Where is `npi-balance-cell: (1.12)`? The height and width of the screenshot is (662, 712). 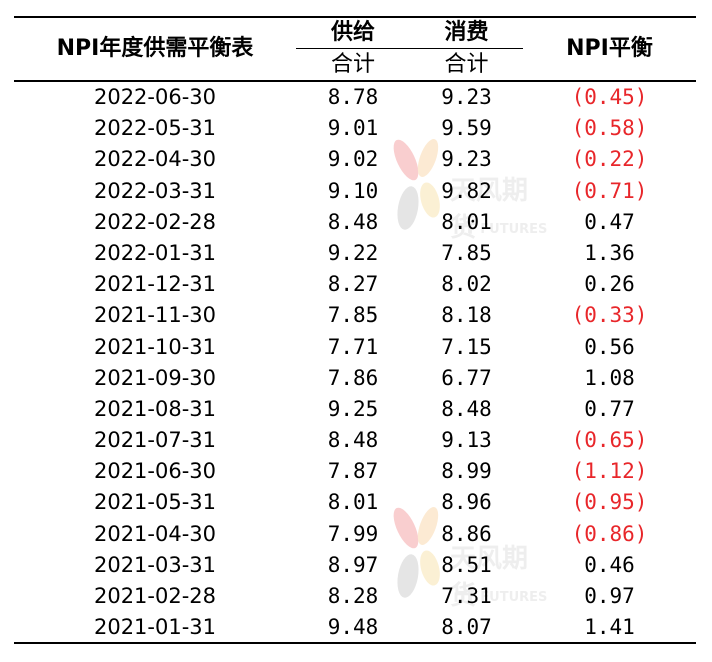
npi-balance-cell: (1.12) is located at coordinates (609, 471).